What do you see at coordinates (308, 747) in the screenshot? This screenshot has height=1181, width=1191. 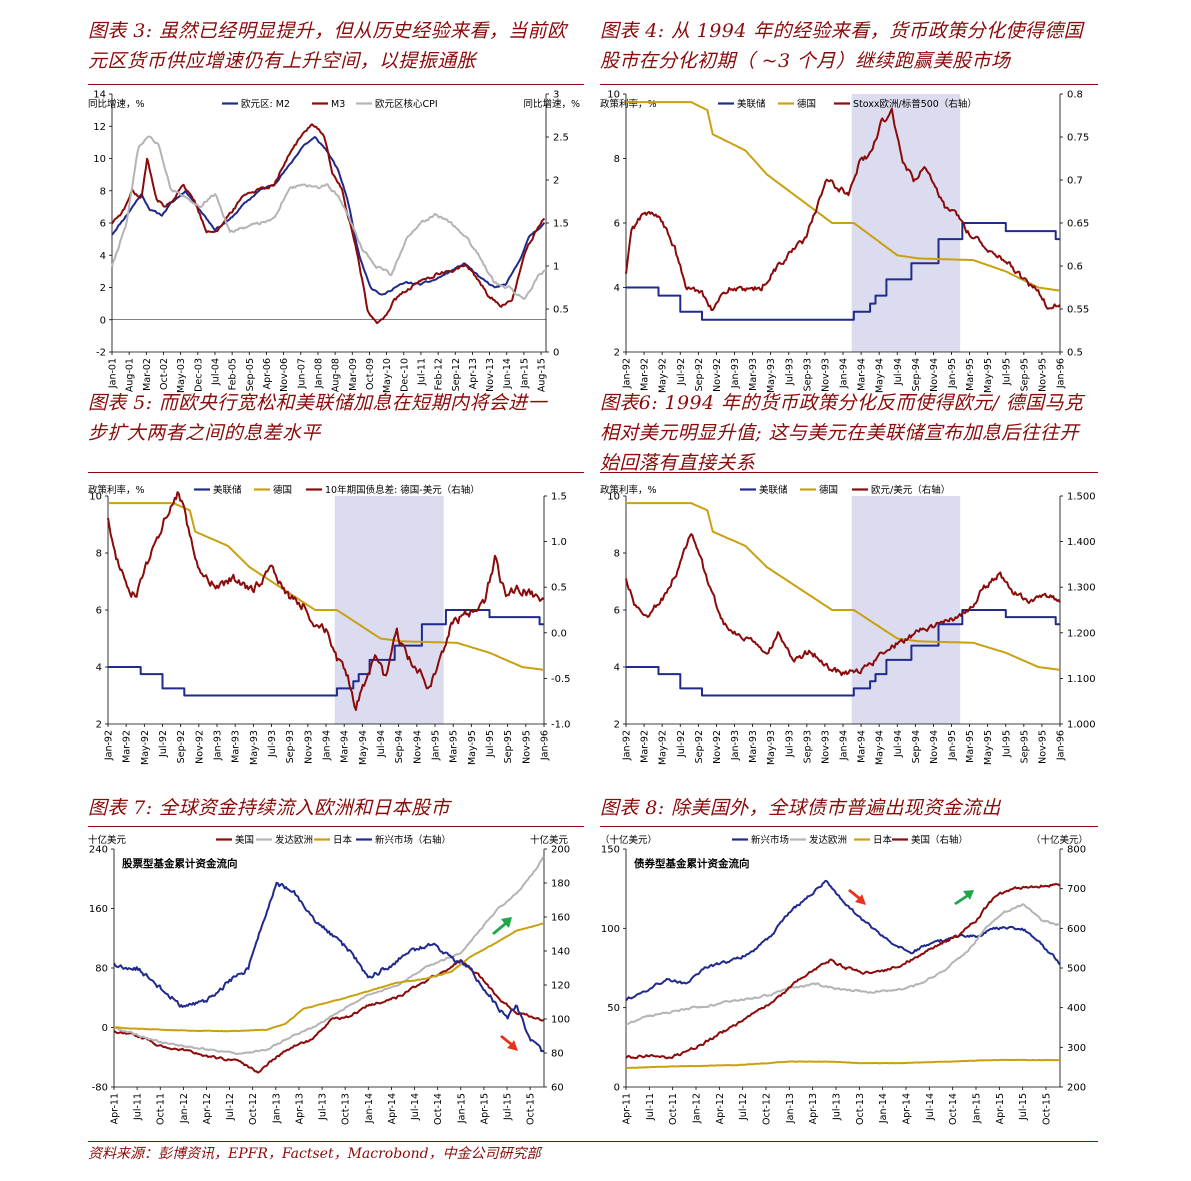 I see `x-tick-label: Nov-93` at bounding box center [308, 747].